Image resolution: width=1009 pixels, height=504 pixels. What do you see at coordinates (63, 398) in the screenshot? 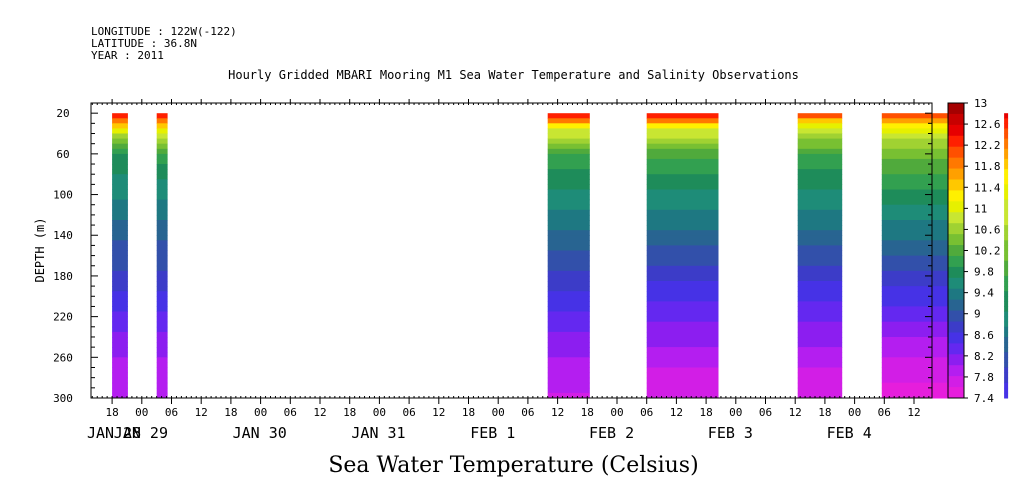
I see `y-tick-label: 300` at bounding box center [63, 398].